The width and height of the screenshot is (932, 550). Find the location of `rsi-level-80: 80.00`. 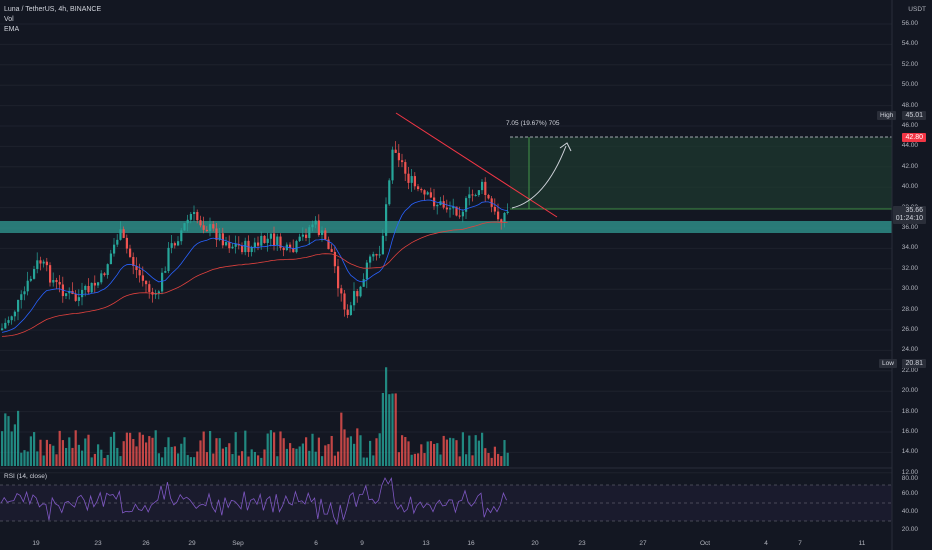

rsi-level-80: 80.00 is located at coordinates (909, 478).